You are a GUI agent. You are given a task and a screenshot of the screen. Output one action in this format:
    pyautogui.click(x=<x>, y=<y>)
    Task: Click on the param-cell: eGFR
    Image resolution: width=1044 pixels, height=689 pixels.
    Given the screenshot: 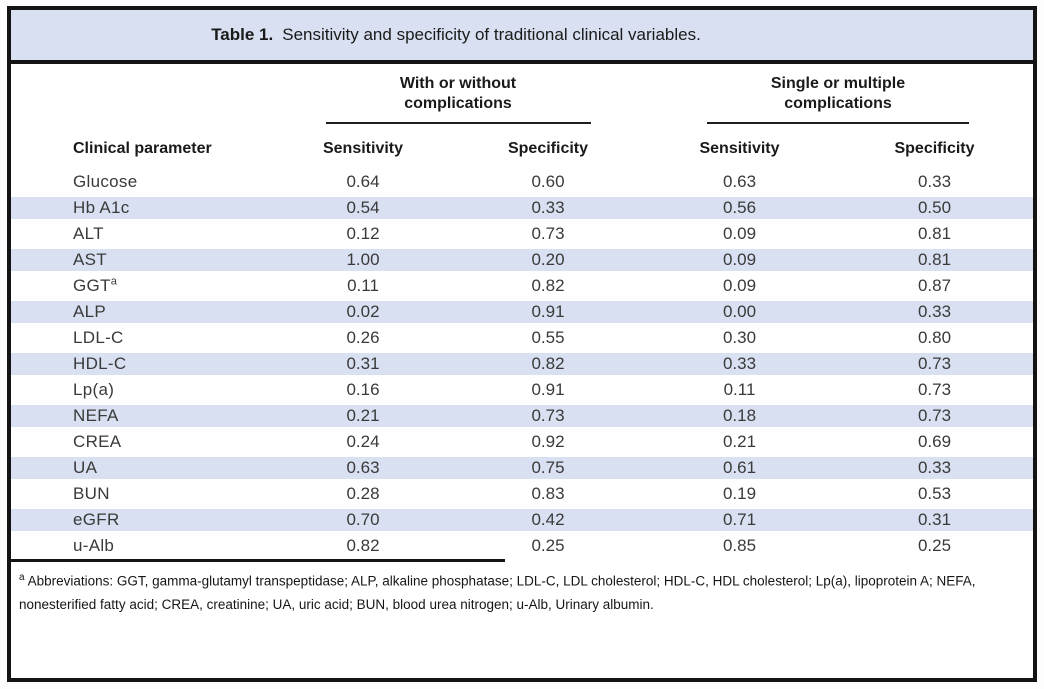 What is the action you would take?
    pyautogui.click(x=142, y=520)
    